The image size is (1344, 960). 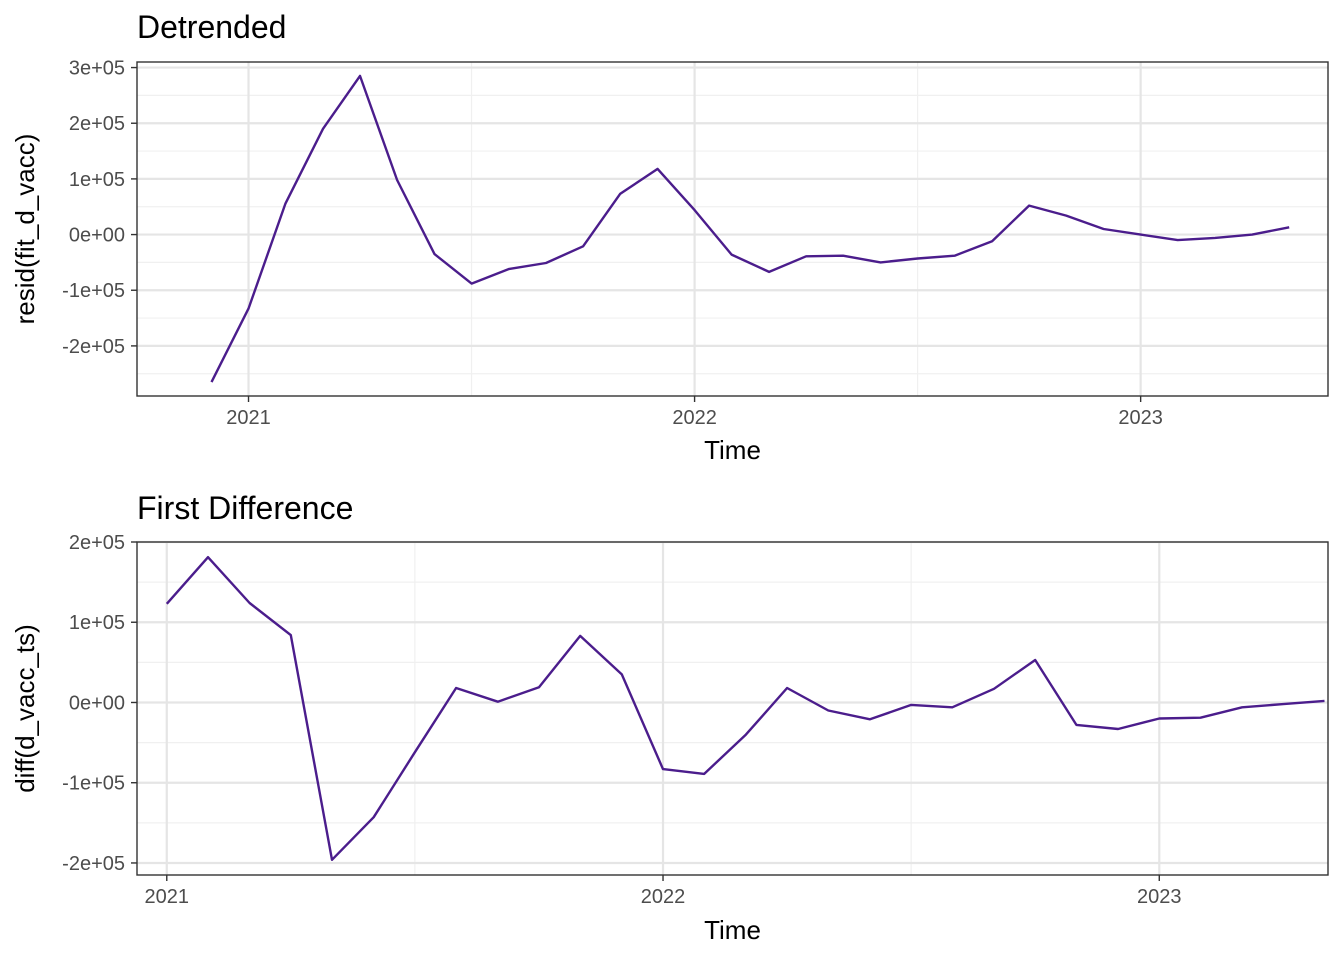 I want to click on chart-title: First Difference, so click(x=245, y=508).